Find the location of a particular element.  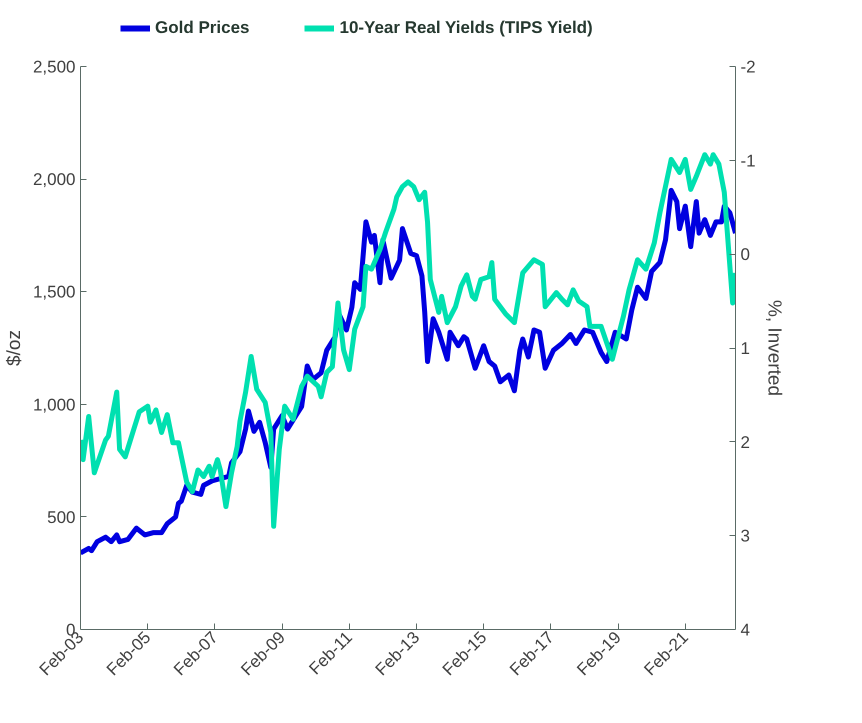

legend-label: Gold Prices is located at coordinates (202, 28).